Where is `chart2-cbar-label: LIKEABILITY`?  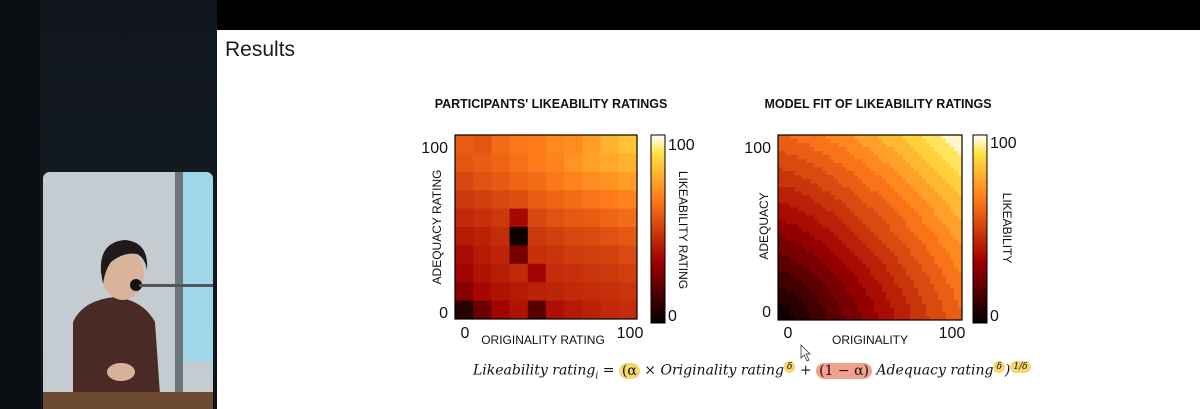 chart2-cbar-label: LIKEABILITY is located at coordinates (1007, 228).